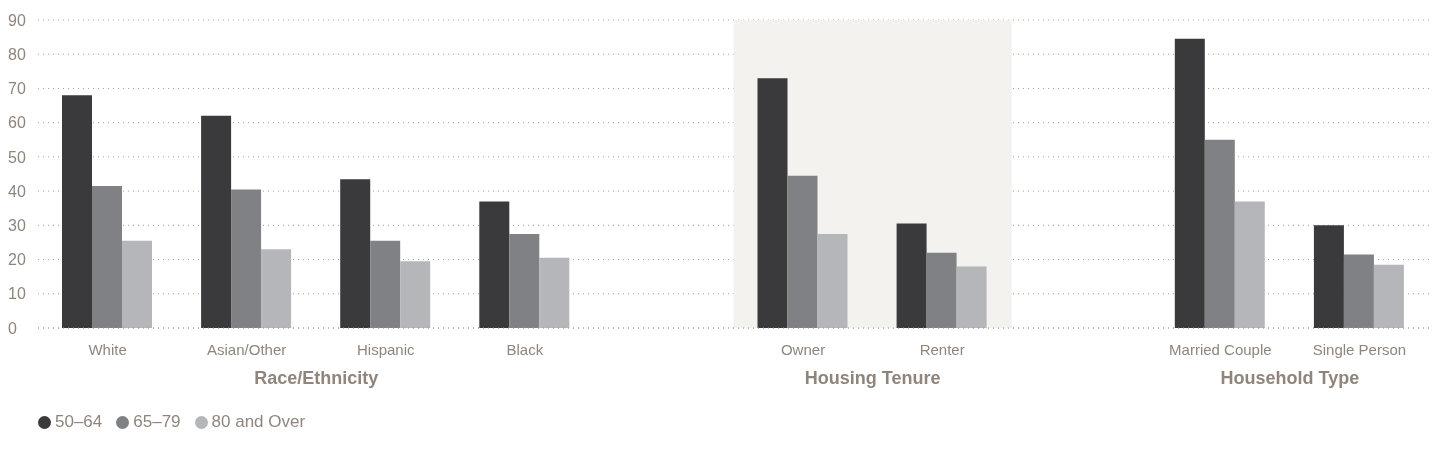 Image resolution: width=1445 pixels, height=464 pixels. Describe the element at coordinates (247, 349) in the screenshot. I see `x-tick-label: Asian/Other` at that location.